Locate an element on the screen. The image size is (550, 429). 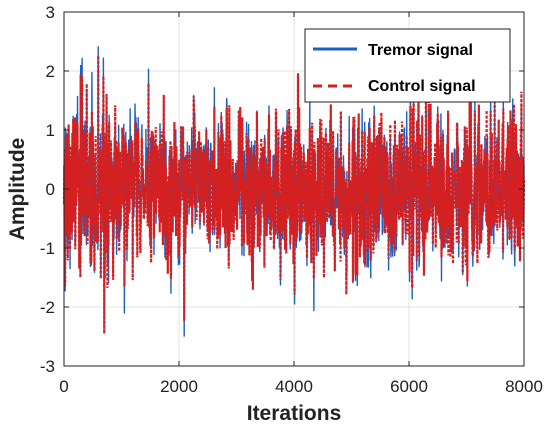
y-axis-label: Amplitude is located at coordinates (17, 189).